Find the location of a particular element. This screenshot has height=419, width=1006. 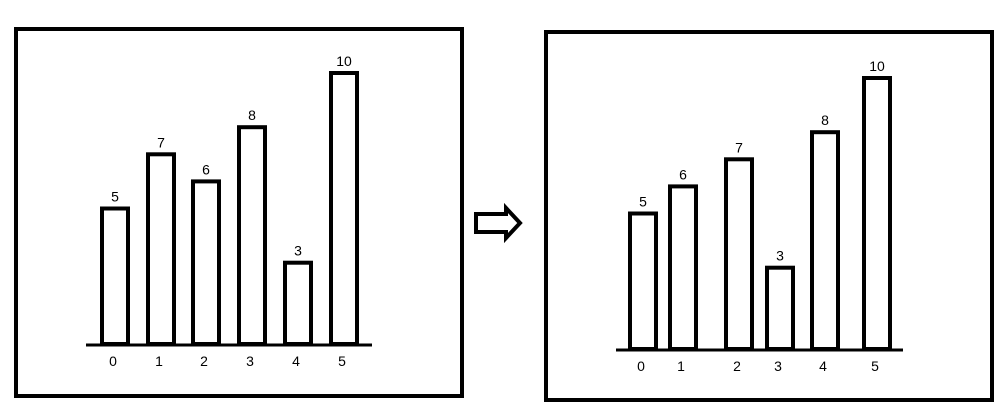

right-index-label-1: 1 is located at coordinates (681, 366).